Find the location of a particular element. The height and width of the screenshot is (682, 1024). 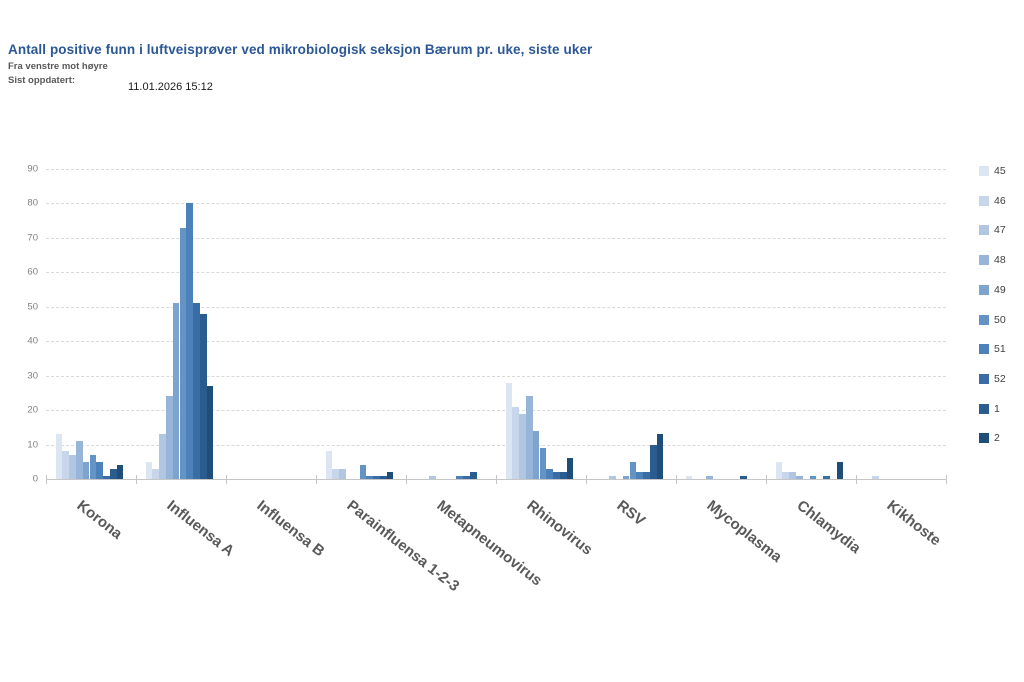

y-axis-label: 20 is located at coordinates (32, 410).